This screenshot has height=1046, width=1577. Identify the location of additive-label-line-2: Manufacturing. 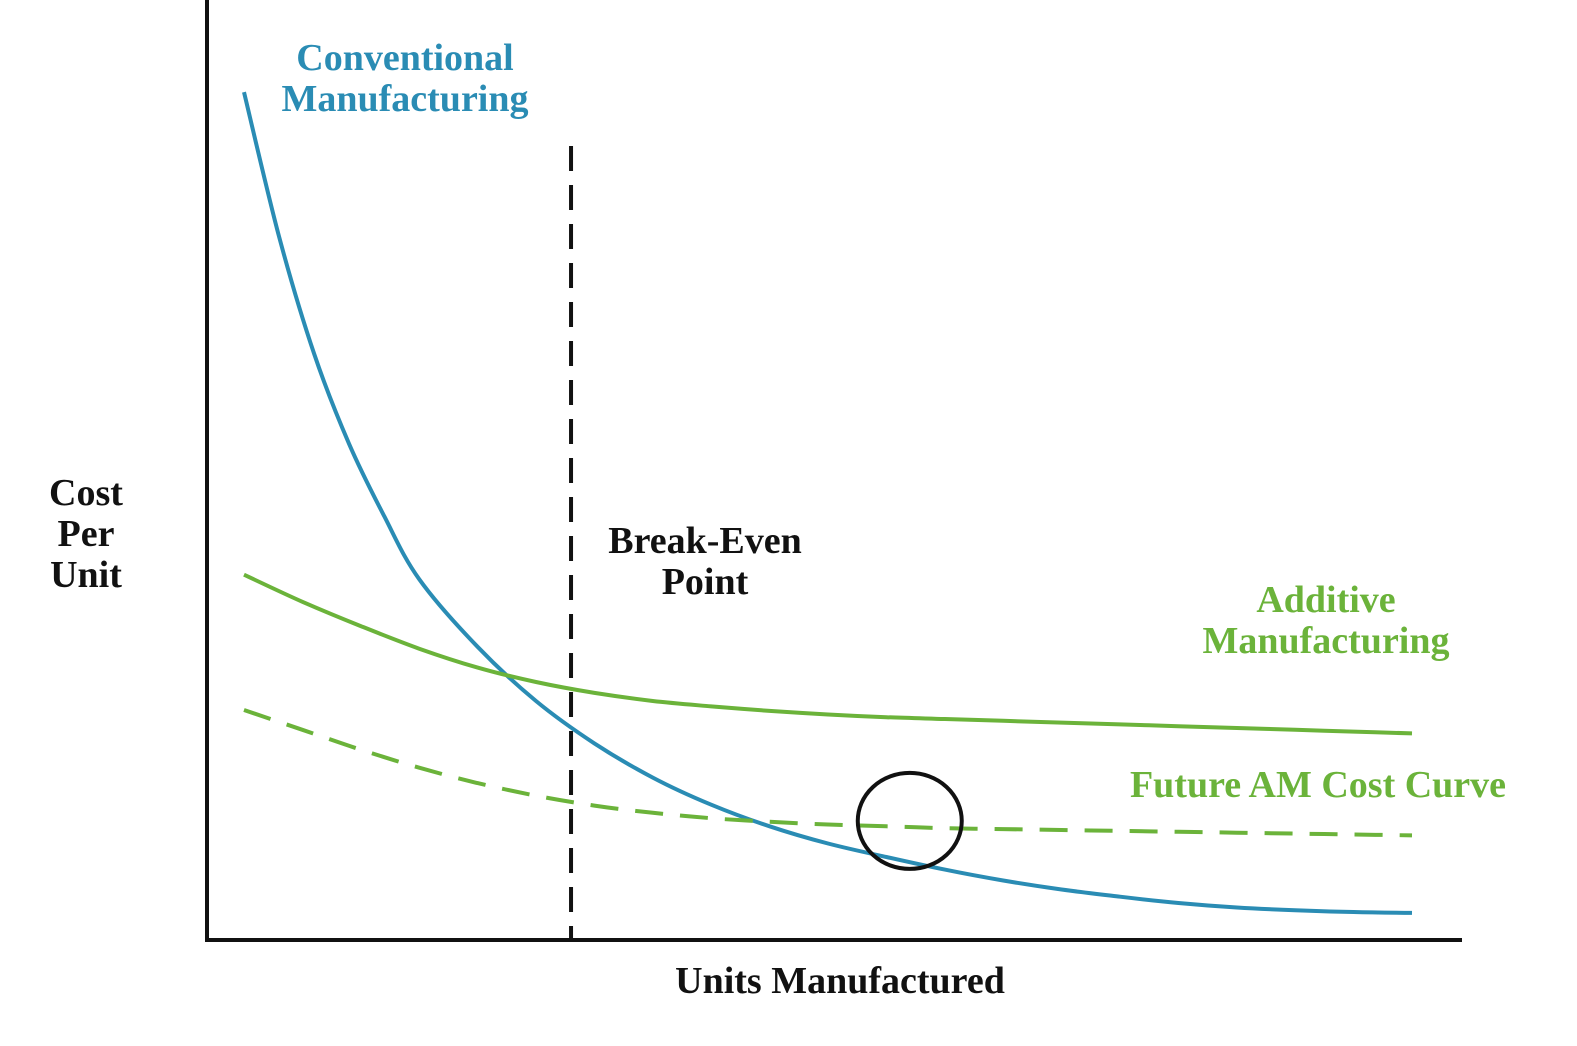
(1326, 641).